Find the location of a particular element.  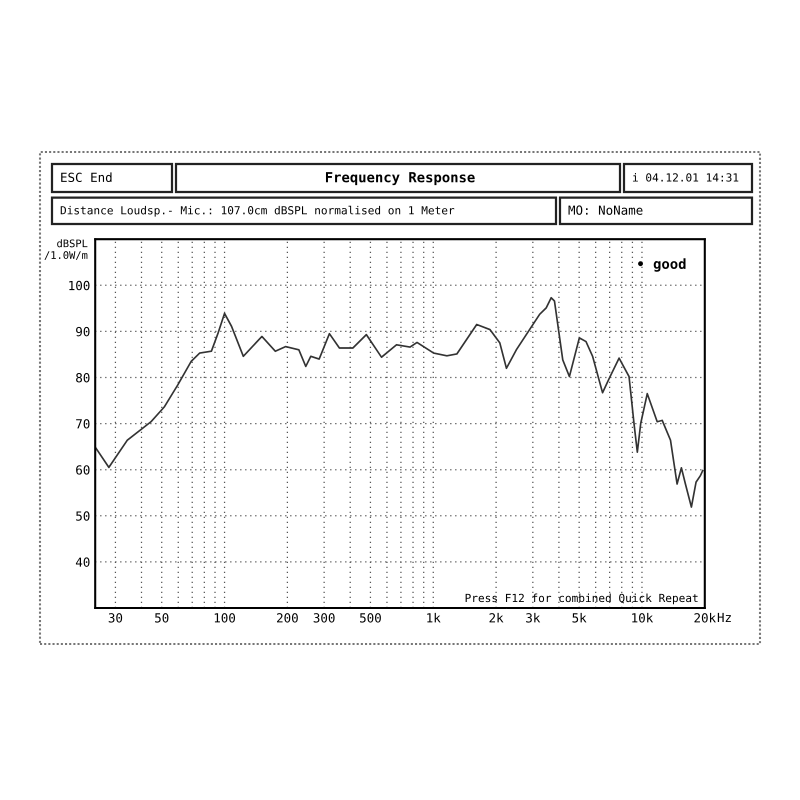

x-tick-label: 100 is located at coordinates (225, 618).